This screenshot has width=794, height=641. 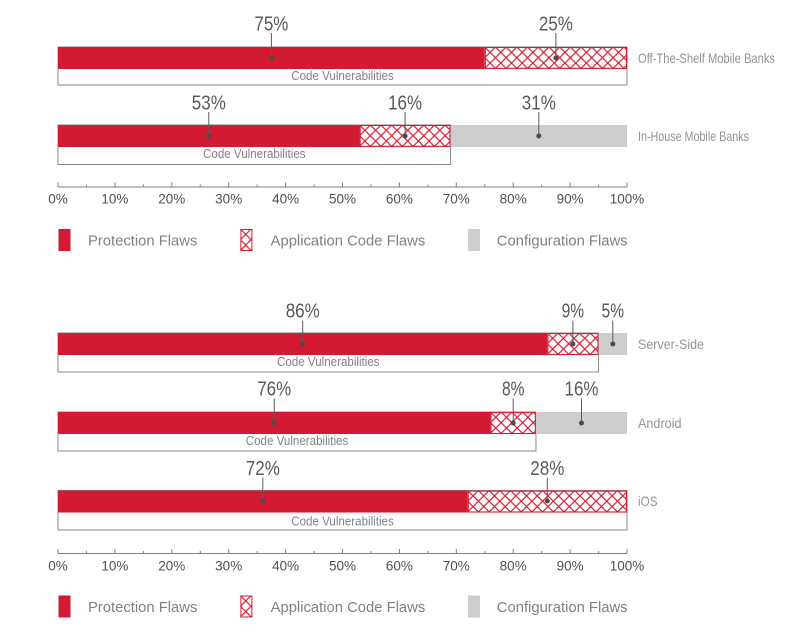 What do you see at coordinates (556, 25) in the screenshot?
I see `svg-text: 25%` at bounding box center [556, 25].